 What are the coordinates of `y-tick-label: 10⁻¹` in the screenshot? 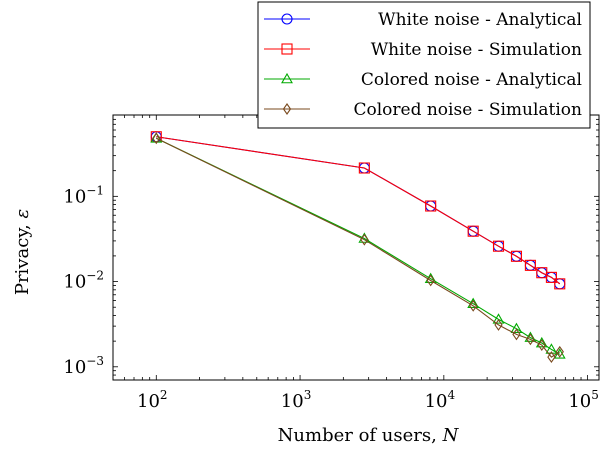 It's located at (83, 195).